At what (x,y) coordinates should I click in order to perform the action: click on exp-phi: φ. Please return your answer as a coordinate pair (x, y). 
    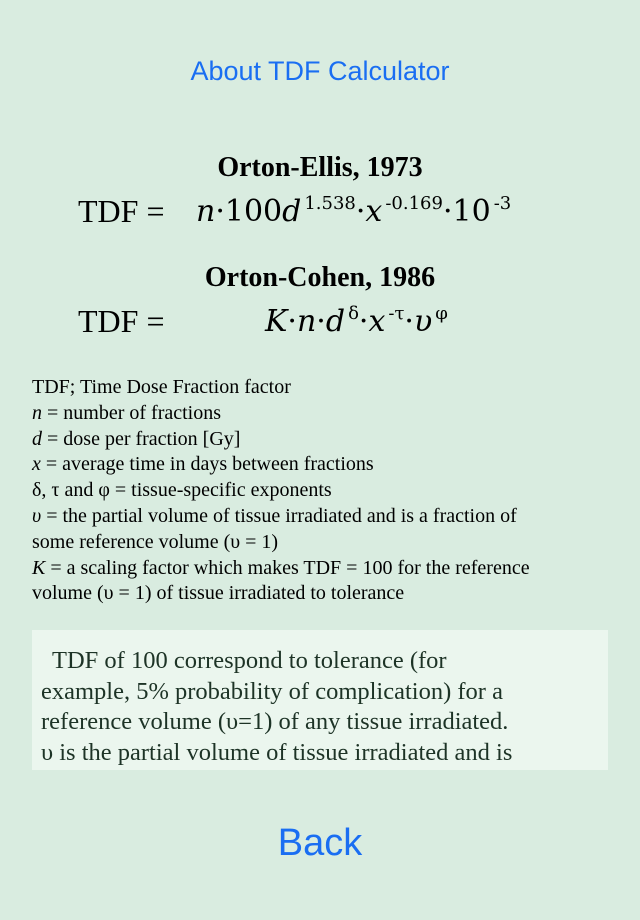
    Looking at the image, I should click on (441, 313).